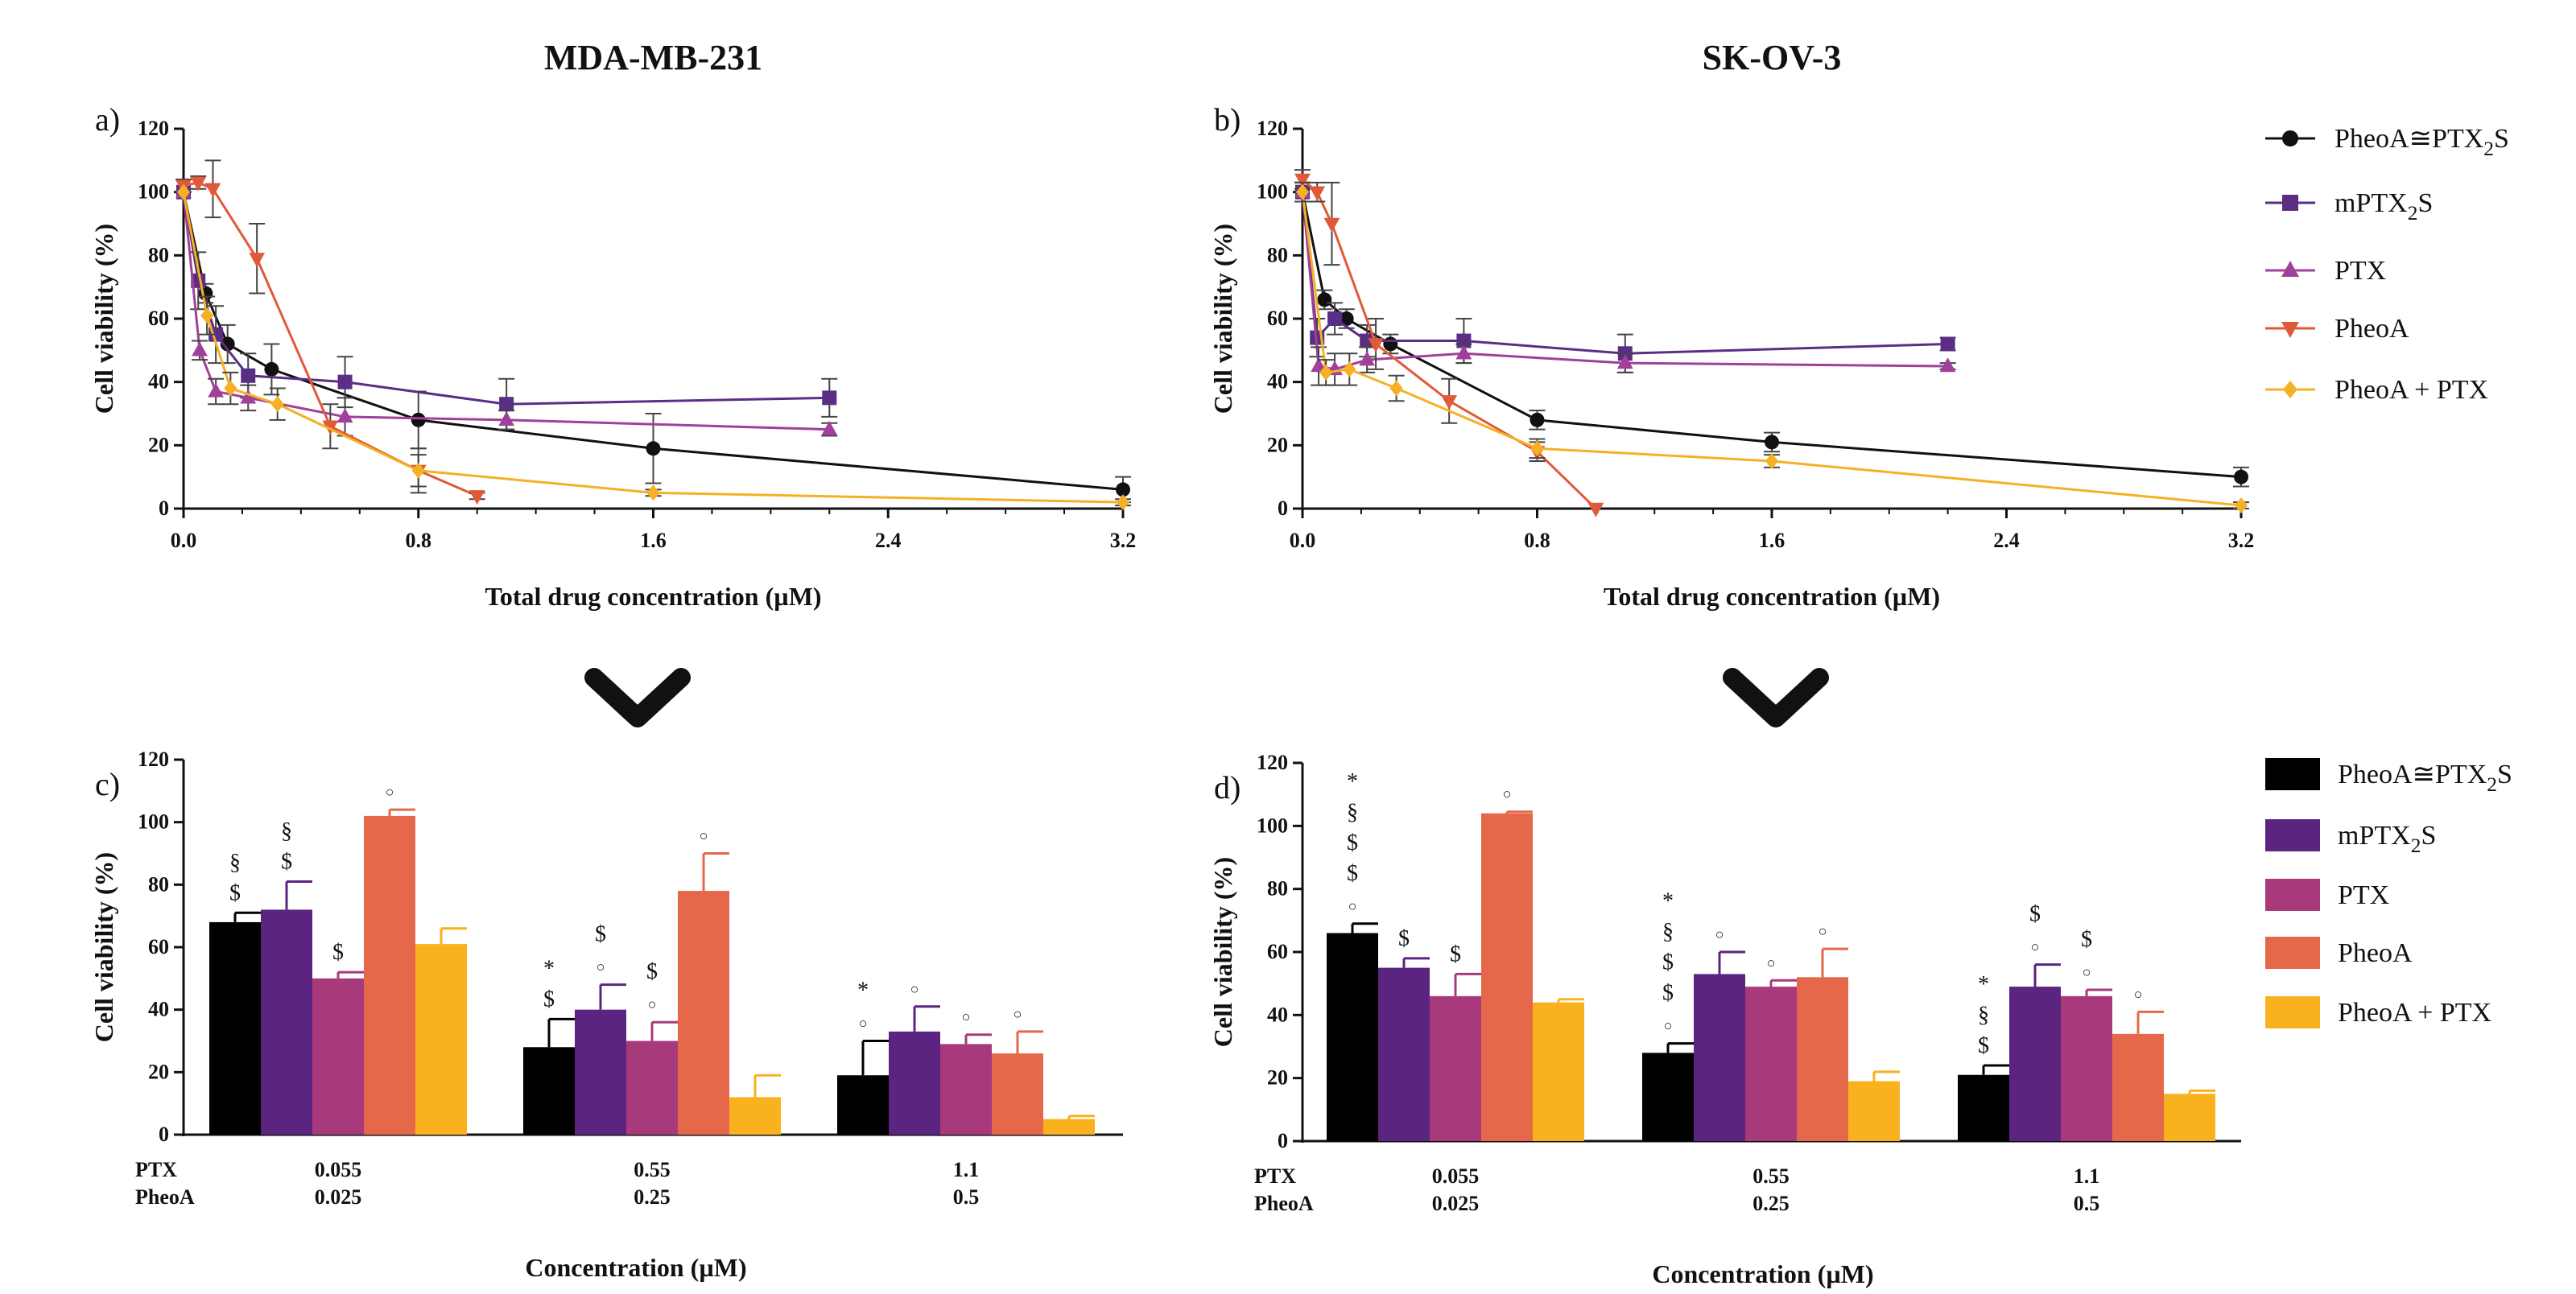 Image resolution: width=2576 pixels, height=1294 pixels. I want to click on y-tick-label: 0, so click(1283, 508).